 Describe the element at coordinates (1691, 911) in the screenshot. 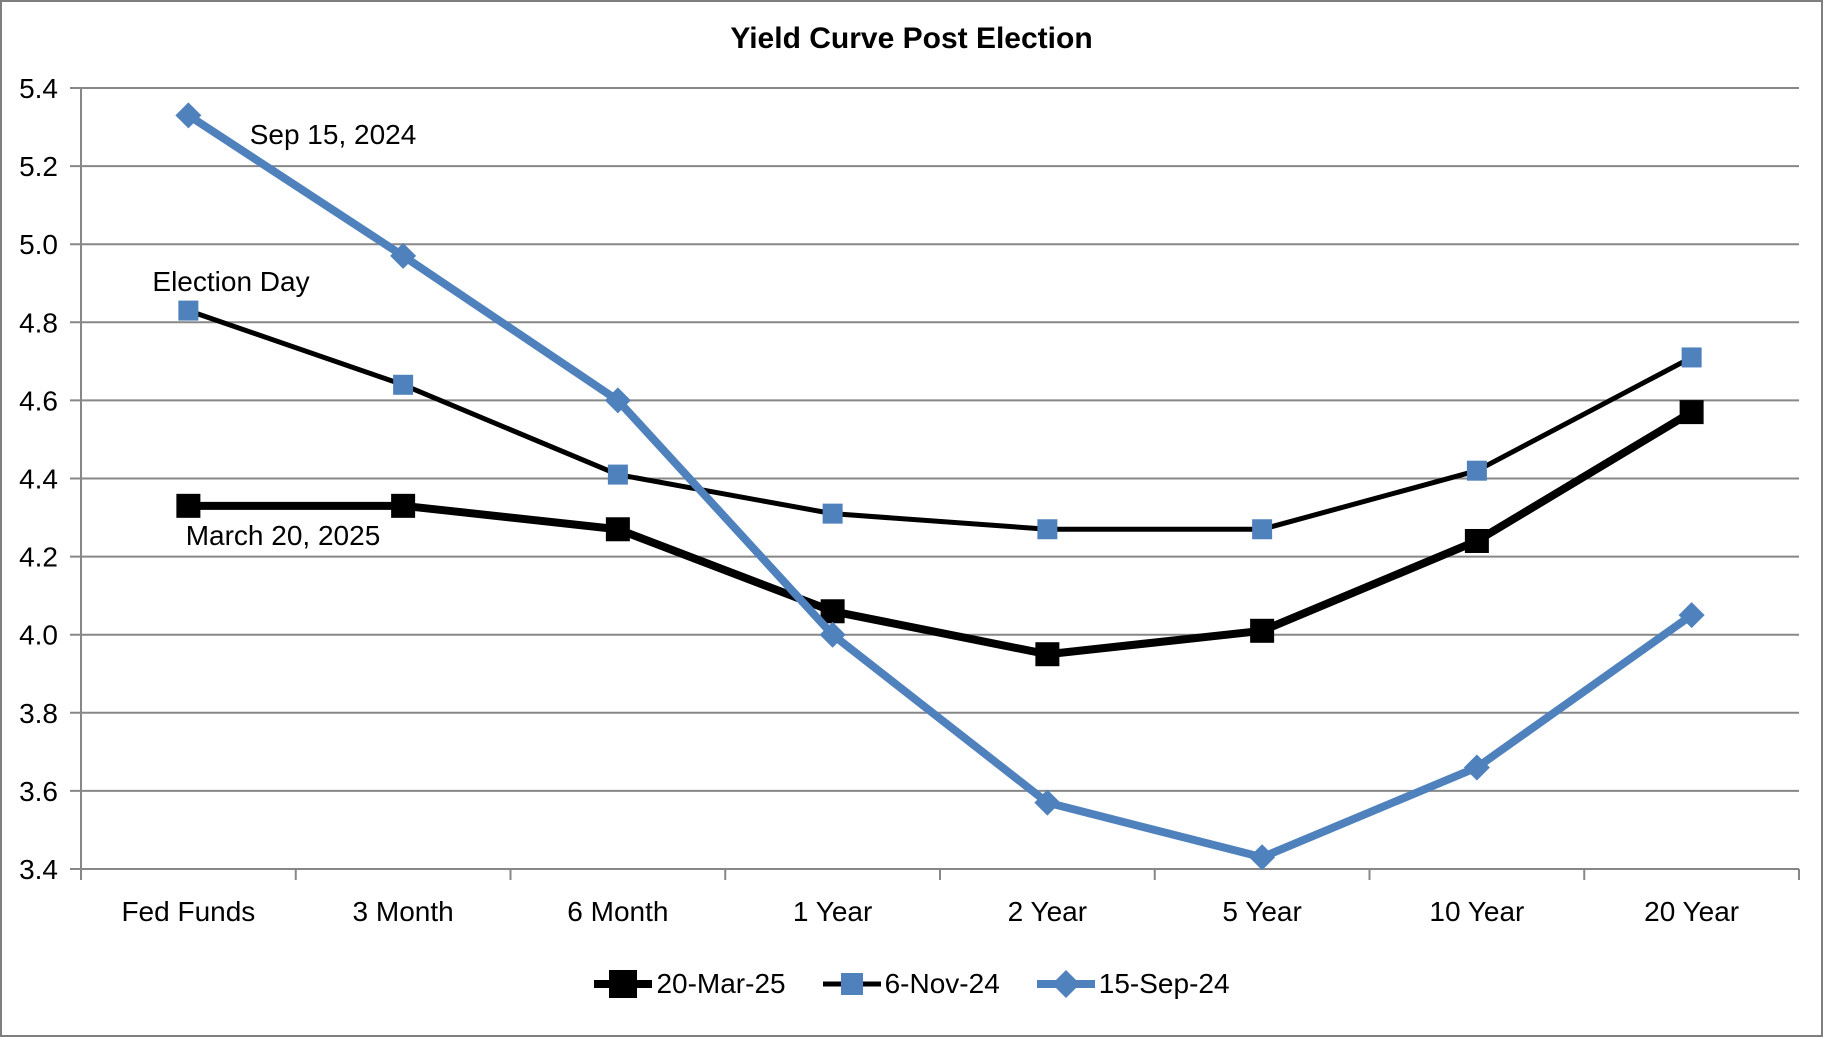

I see `x-tick-label-20-year: 20 Year` at that location.